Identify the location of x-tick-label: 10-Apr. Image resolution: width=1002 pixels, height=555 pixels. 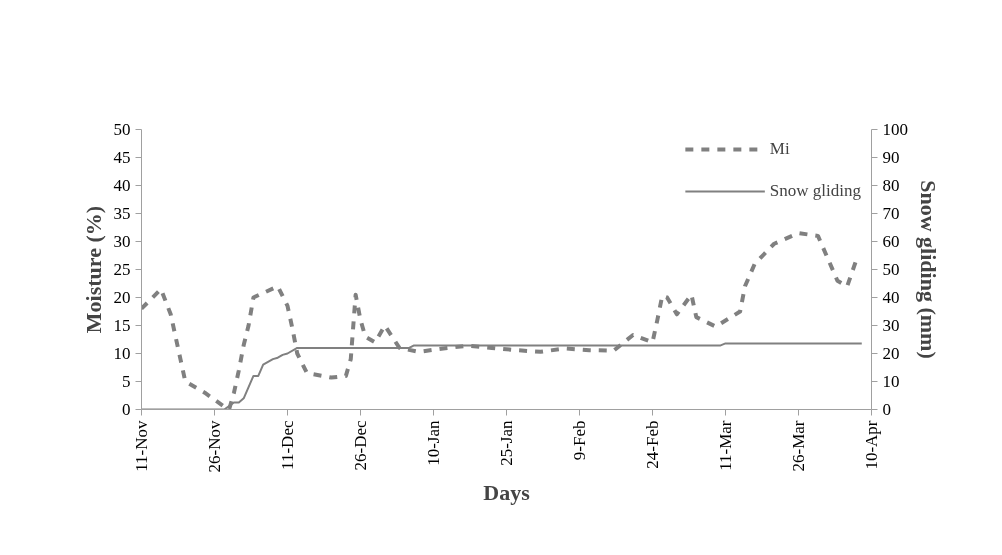
(871, 445).